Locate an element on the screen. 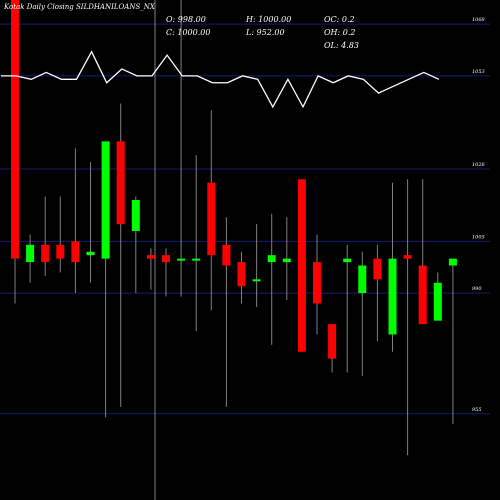  ohlc-close: C: 1000.00 is located at coordinates (188, 32).